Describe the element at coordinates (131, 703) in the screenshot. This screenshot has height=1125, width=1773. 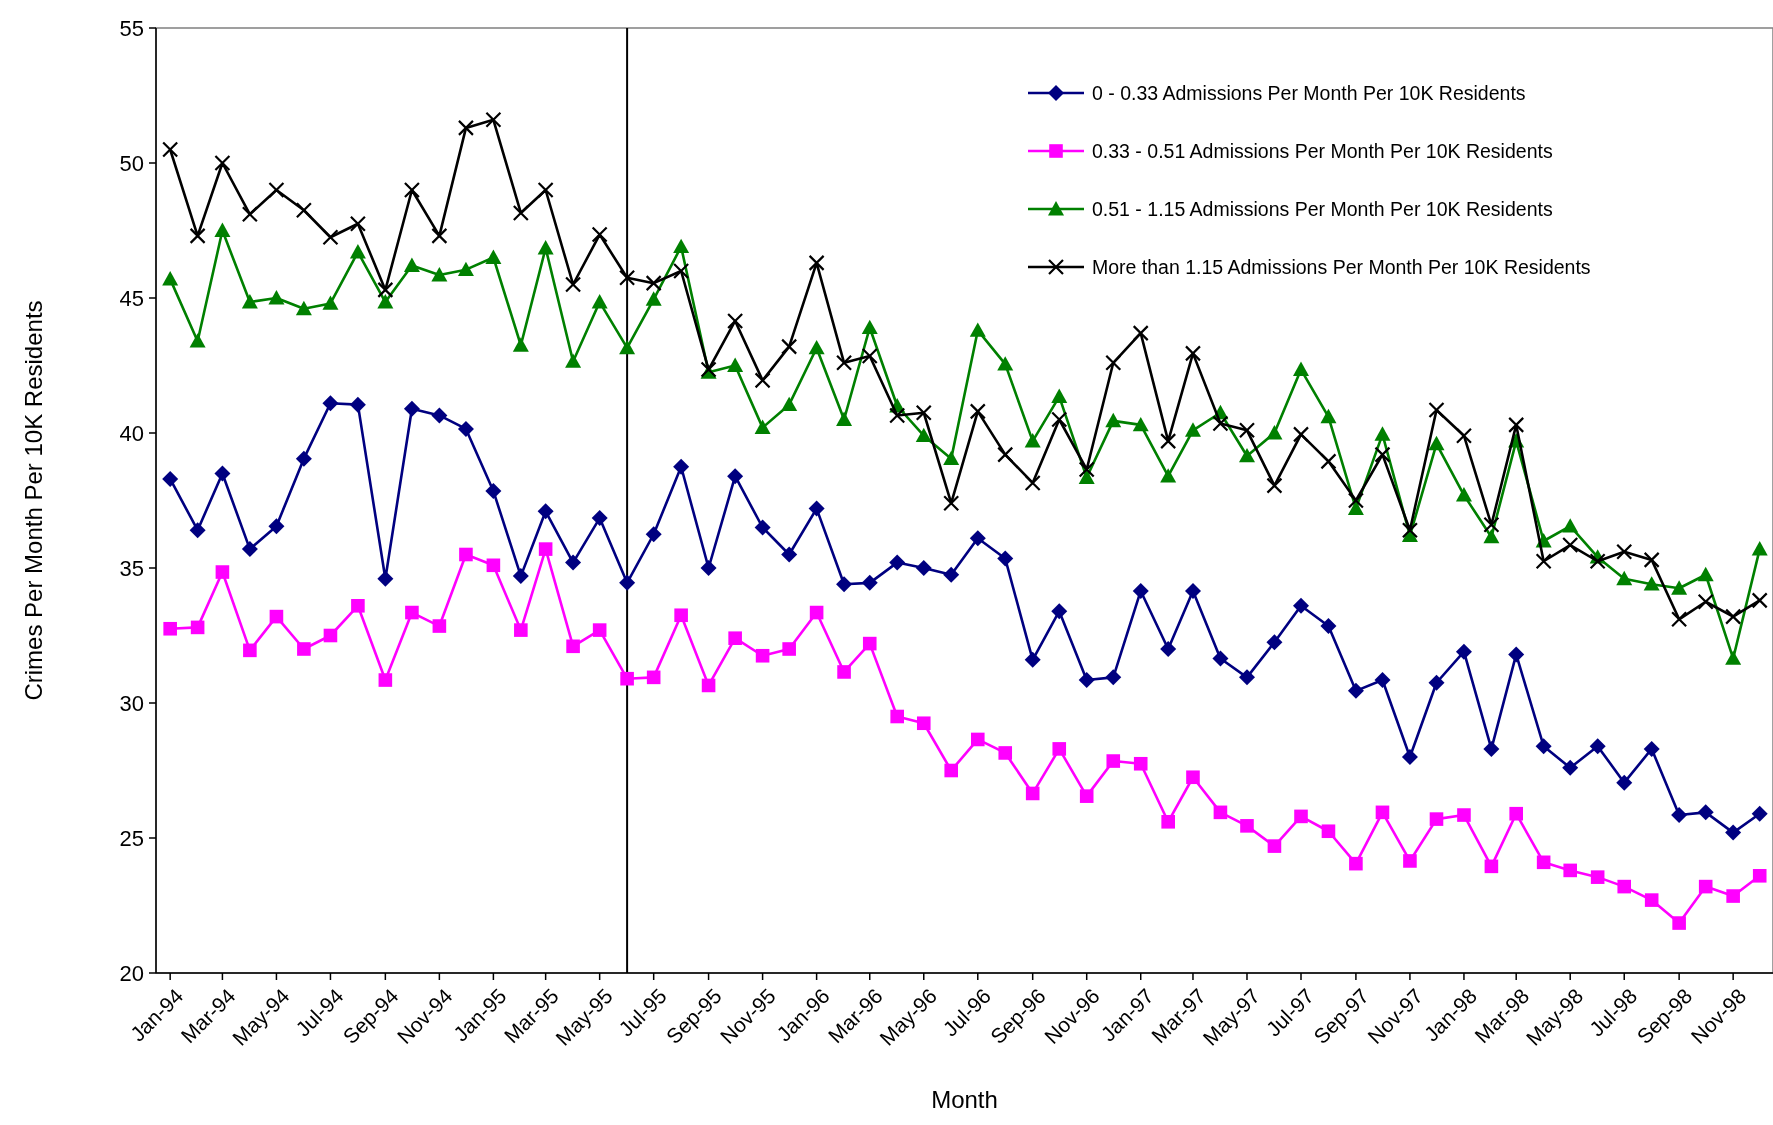
I see `y-tick-label: 30` at that location.